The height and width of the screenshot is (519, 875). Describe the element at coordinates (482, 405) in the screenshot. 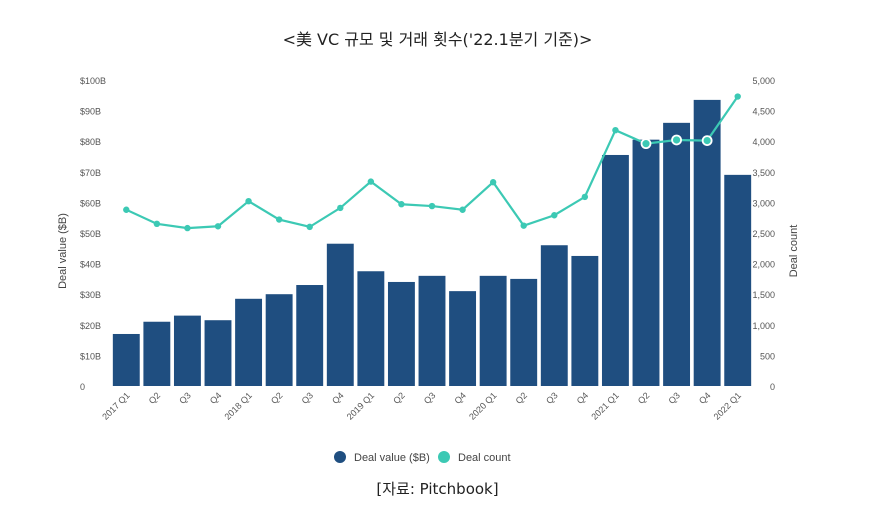

I see `x-tick-label: 2020 Q1` at that location.